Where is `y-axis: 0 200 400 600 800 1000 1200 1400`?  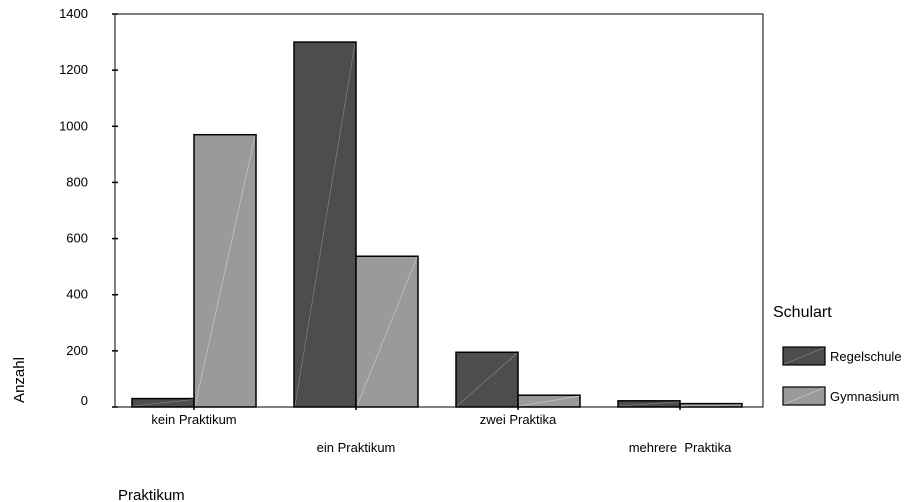 y-axis: 0 200 400 600 800 1000 1200 1400 is located at coordinates (88, 207).